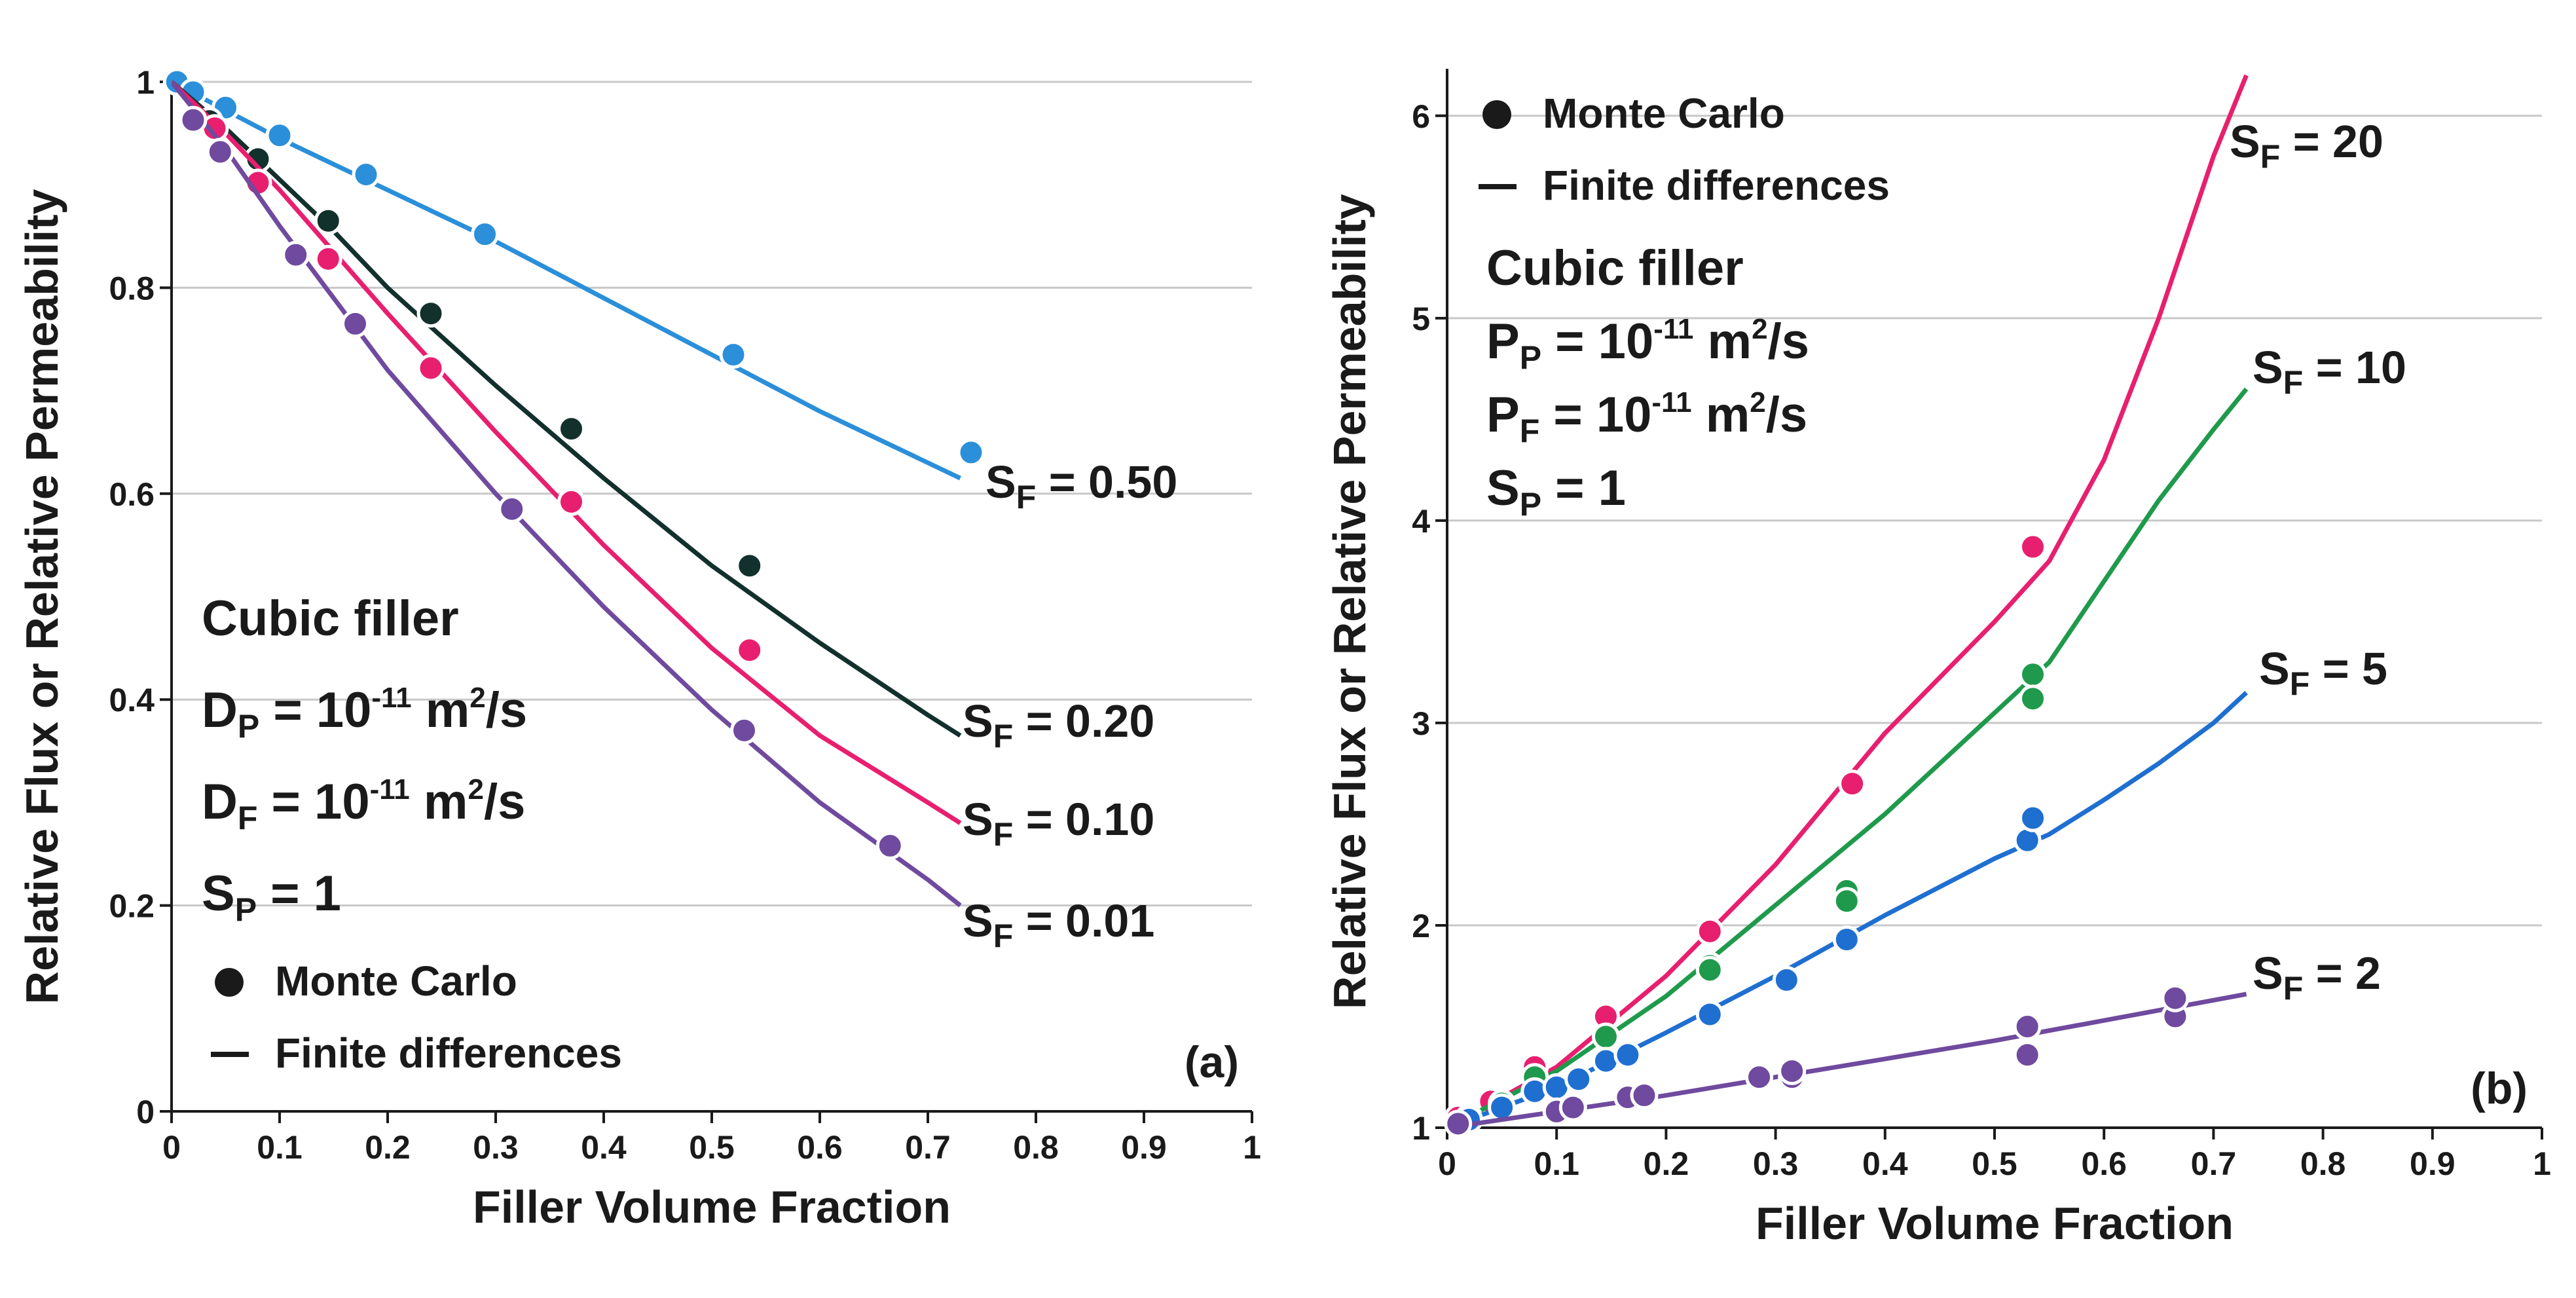 The height and width of the screenshot is (1298, 2576). Describe the element at coordinates (145, 1112) in the screenshot. I see `y-tick-label: 0` at that location.